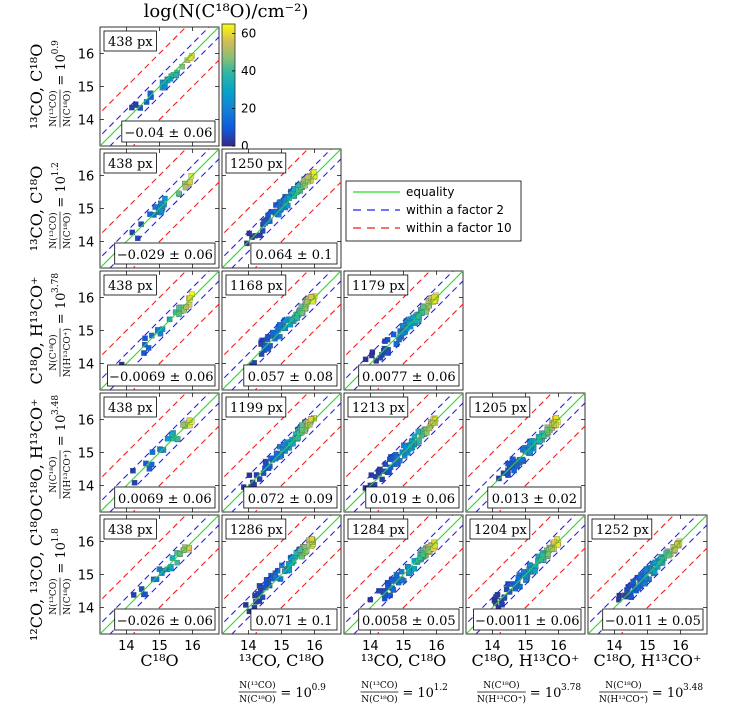  Describe the element at coordinates (60, 325) in the screenshot. I see `ratio-expression: N(C¹⁸O)N(H¹³CO⁺)= 103.78` at that location.